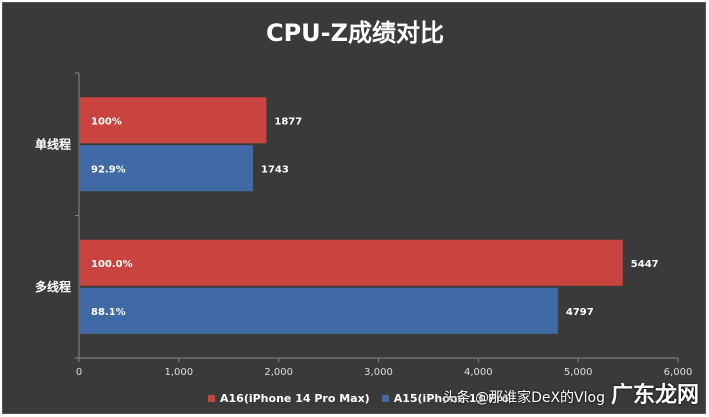 This screenshot has height=417, width=709. Describe the element at coordinates (578, 372) in the screenshot. I see `x-tick-label: 5,000` at that location.